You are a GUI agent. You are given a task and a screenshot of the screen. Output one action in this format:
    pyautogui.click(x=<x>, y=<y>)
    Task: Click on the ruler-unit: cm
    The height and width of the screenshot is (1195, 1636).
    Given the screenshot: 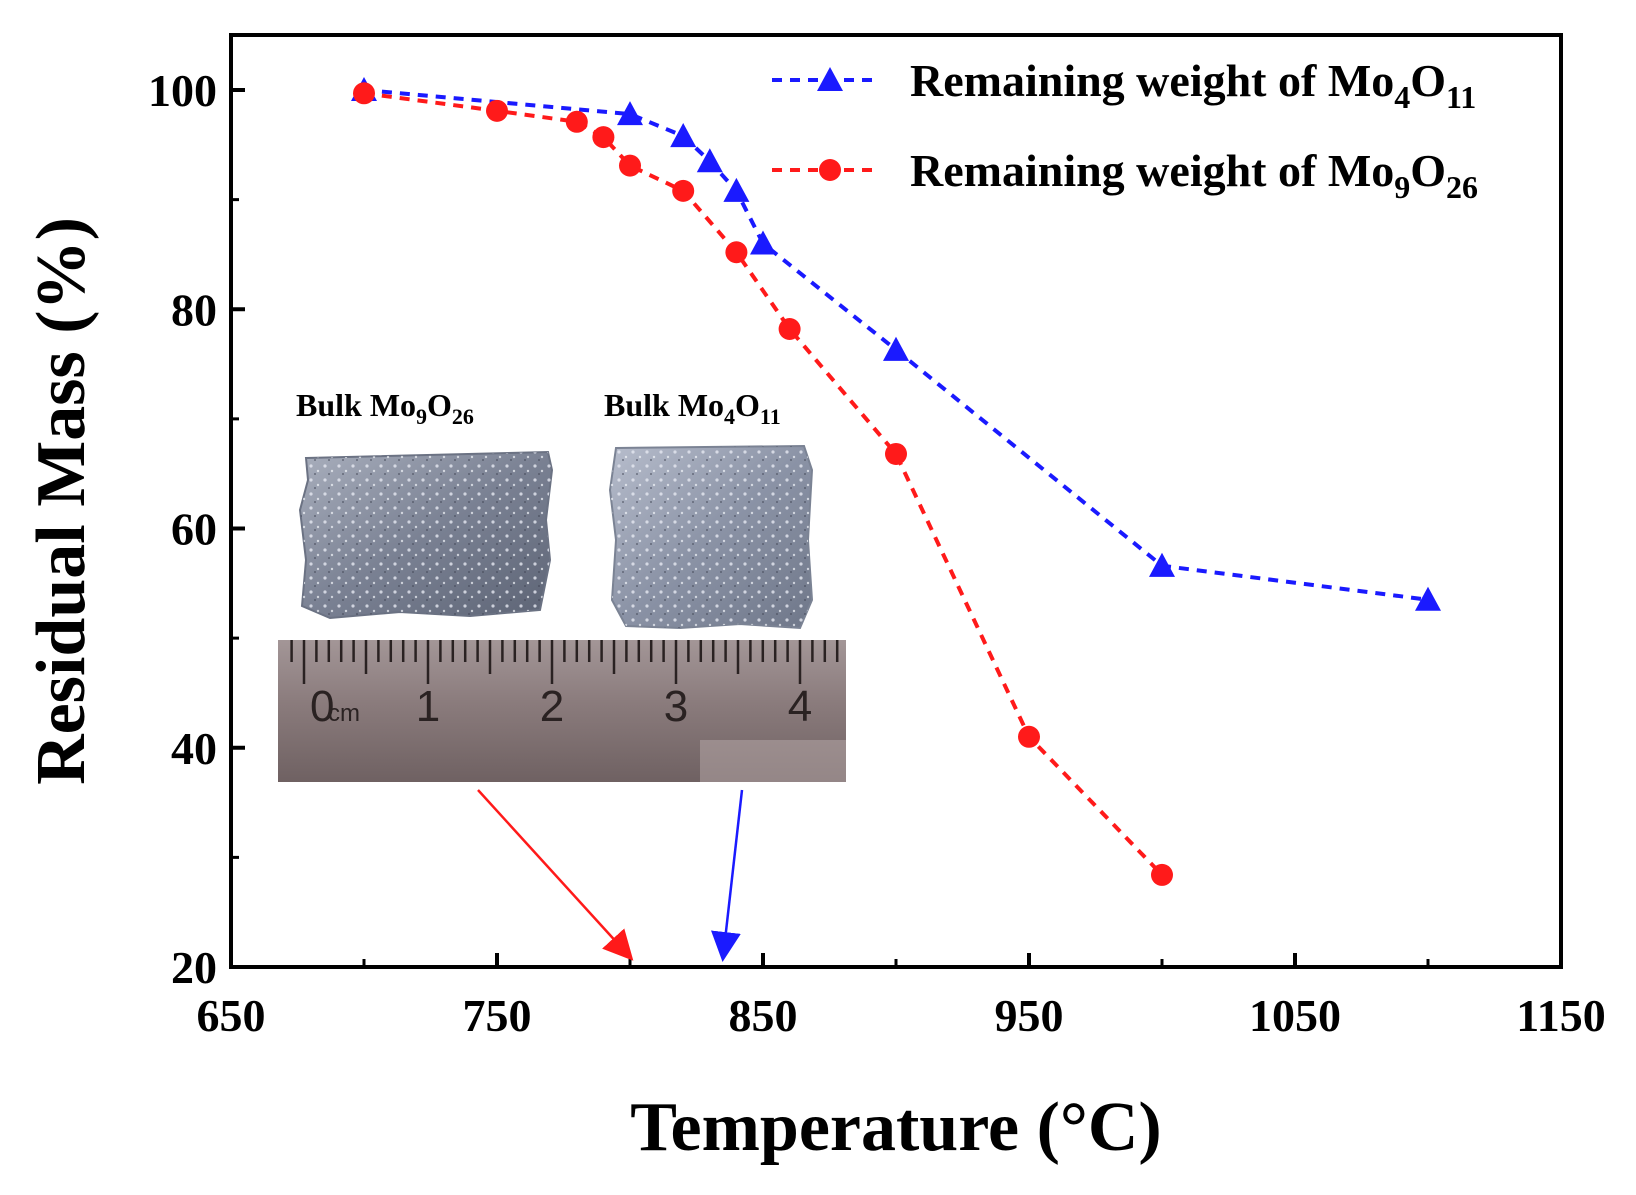 What is the action you would take?
    pyautogui.click(x=344, y=713)
    